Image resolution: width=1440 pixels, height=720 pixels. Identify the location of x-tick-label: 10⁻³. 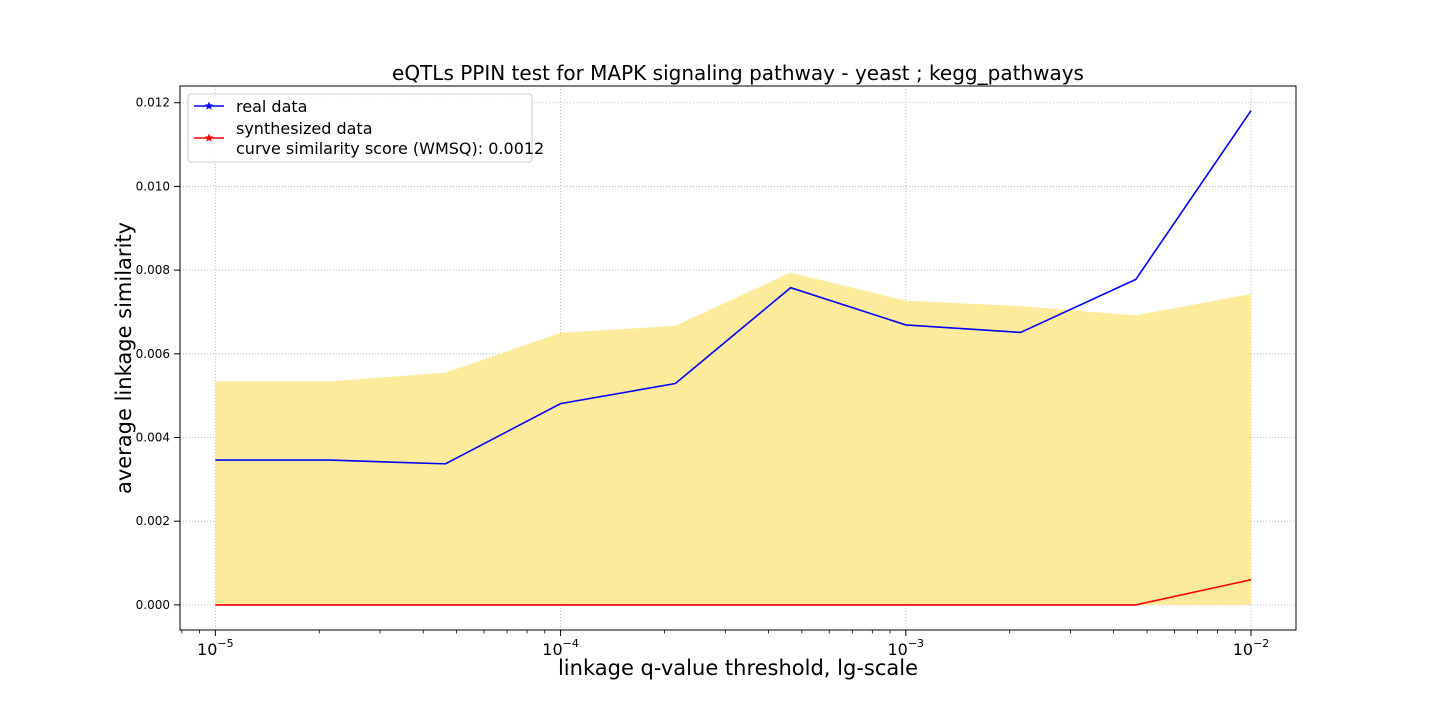
(905, 648).